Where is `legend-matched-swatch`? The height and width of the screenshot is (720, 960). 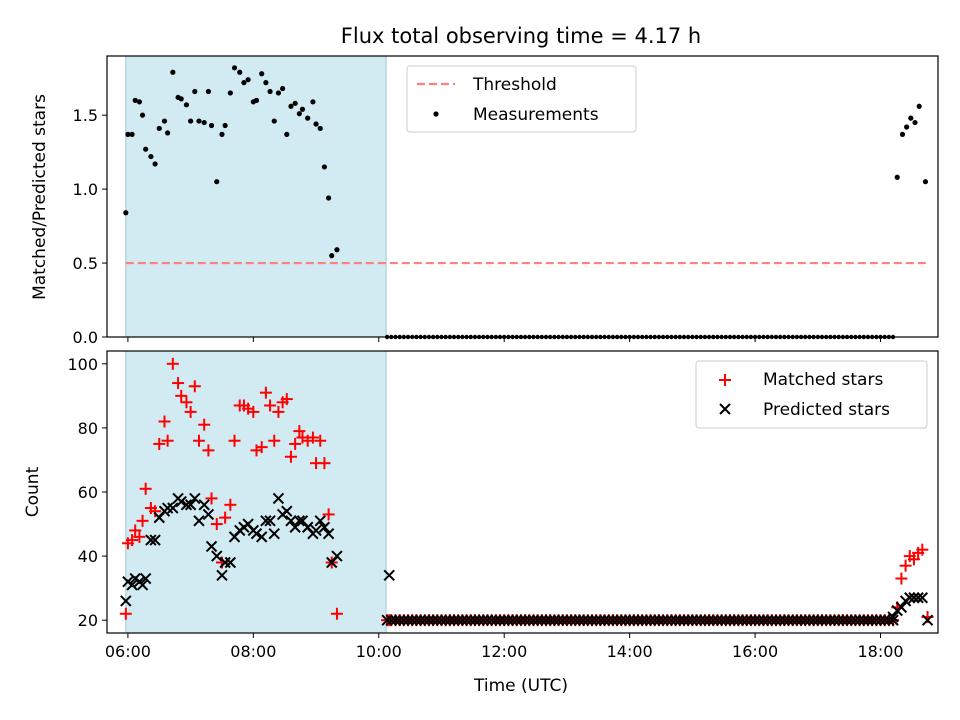
legend-matched-swatch is located at coordinates (725, 380).